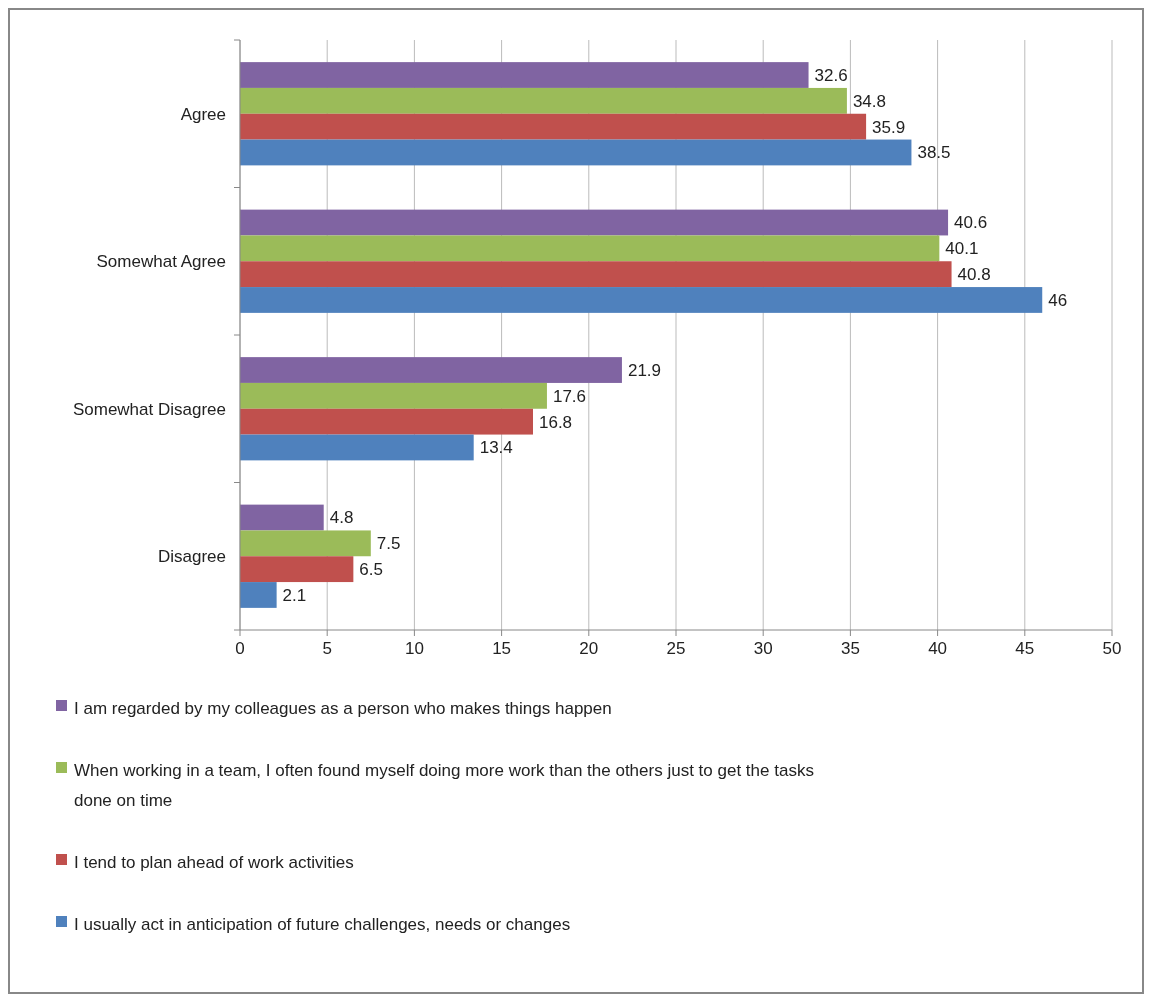 This screenshot has width=1152, height=1004. I want to click on x-tick-label: 10, so click(414, 648).